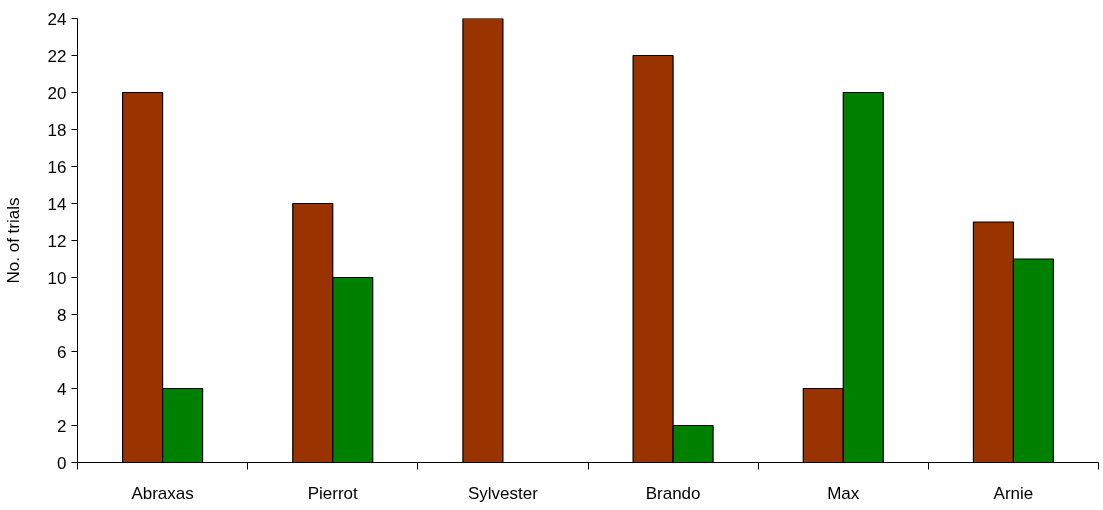 The width and height of the screenshot is (1103, 510). I want to click on y-tick-label: 20, so click(57, 93).